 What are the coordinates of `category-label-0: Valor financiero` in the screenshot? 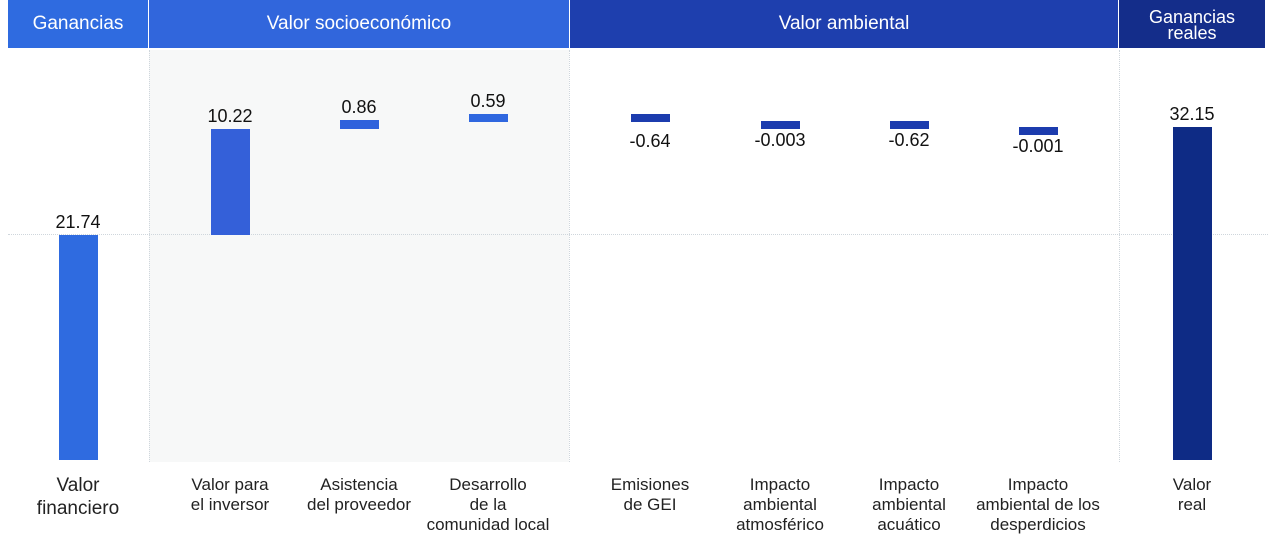 It's located at (78, 497).